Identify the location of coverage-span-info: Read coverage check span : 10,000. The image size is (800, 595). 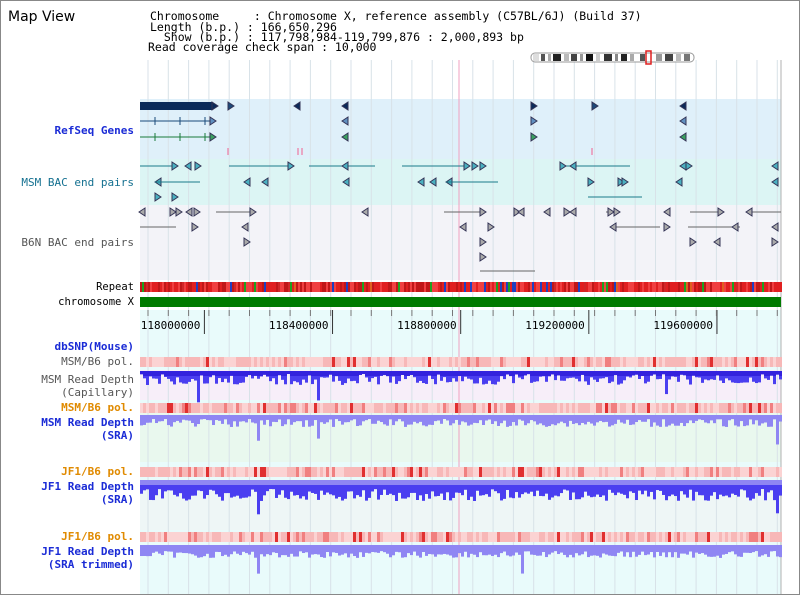
(262, 47).